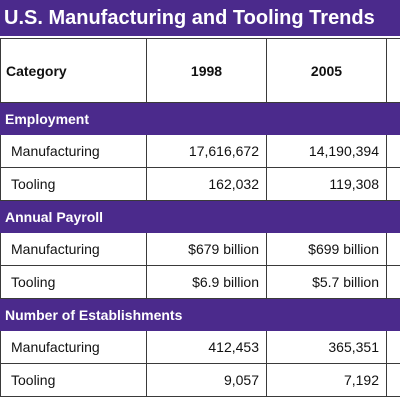 Image resolution: width=400 pixels, height=400 pixels. I want to click on section-title: Employment, so click(200, 118).